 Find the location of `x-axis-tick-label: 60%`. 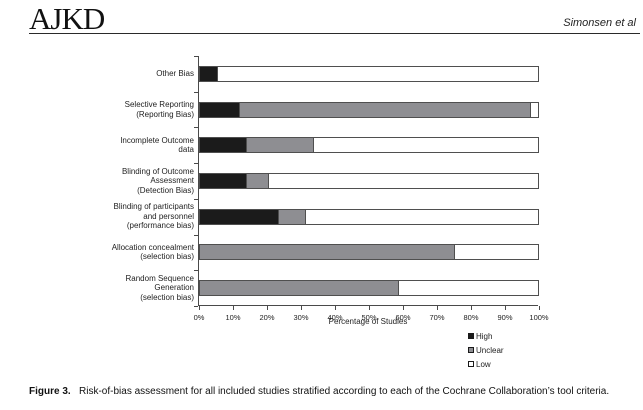

x-axis-tick-label: 60% is located at coordinates (403, 317).